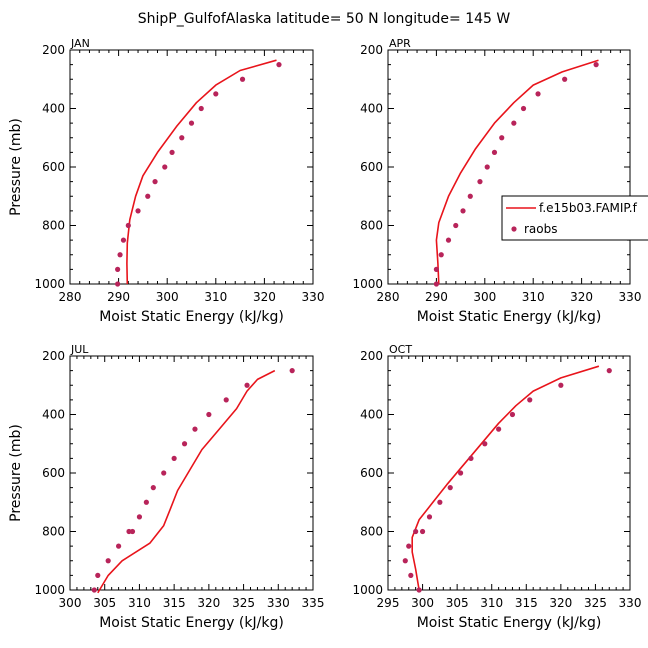 The image size is (648, 648). Describe the element at coordinates (174, 603) in the screenshot. I see `x-tick-label: 315` at that location.